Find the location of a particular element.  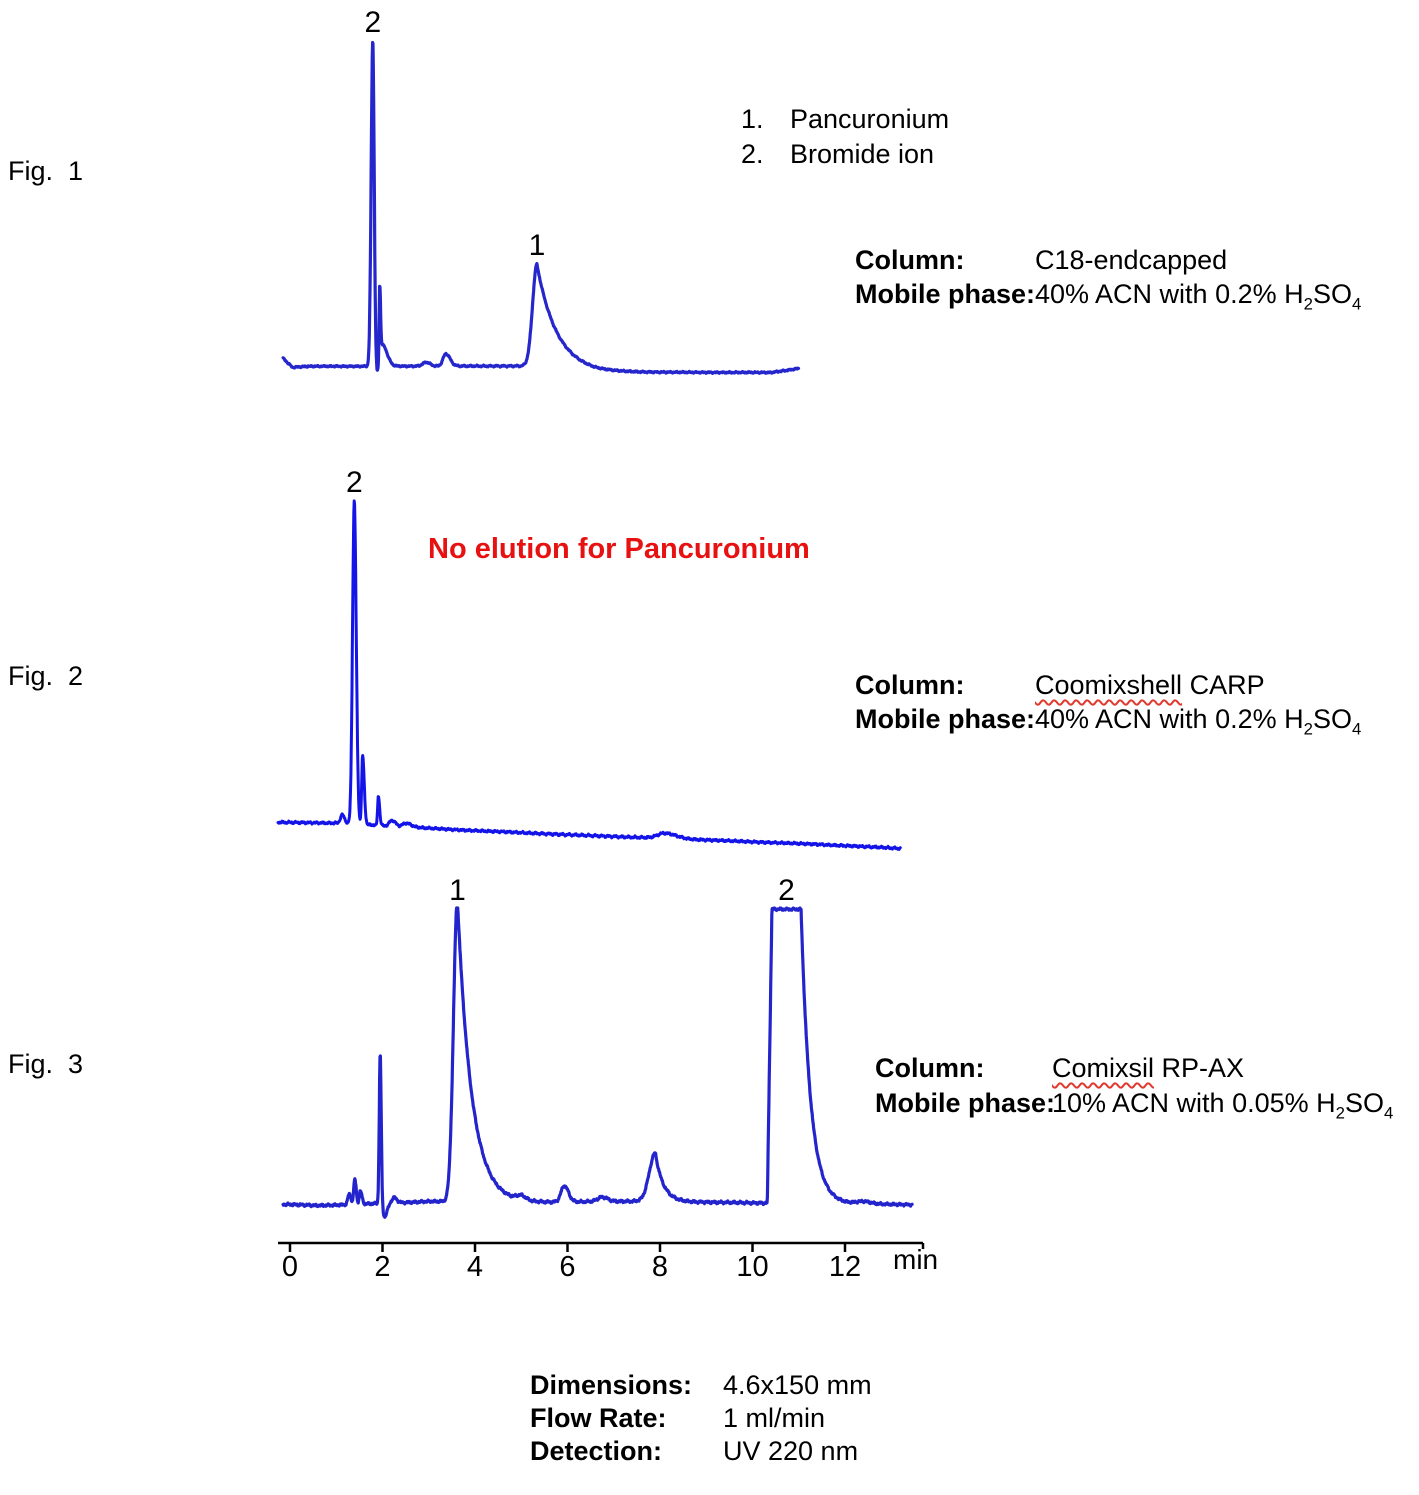

column-row: Column: C18-endcapped is located at coordinates (1108, 260).